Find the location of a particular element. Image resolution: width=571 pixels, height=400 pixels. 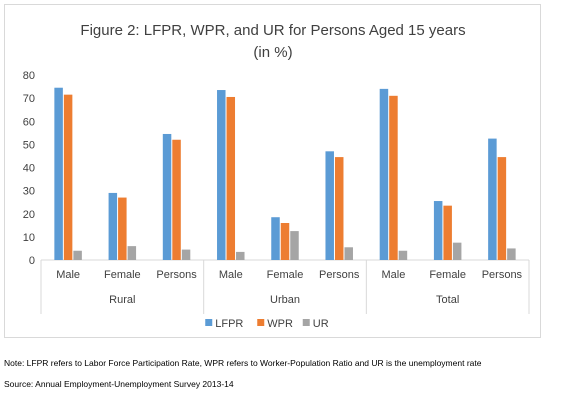

legend-label-wpr: WPR is located at coordinates (280, 324).